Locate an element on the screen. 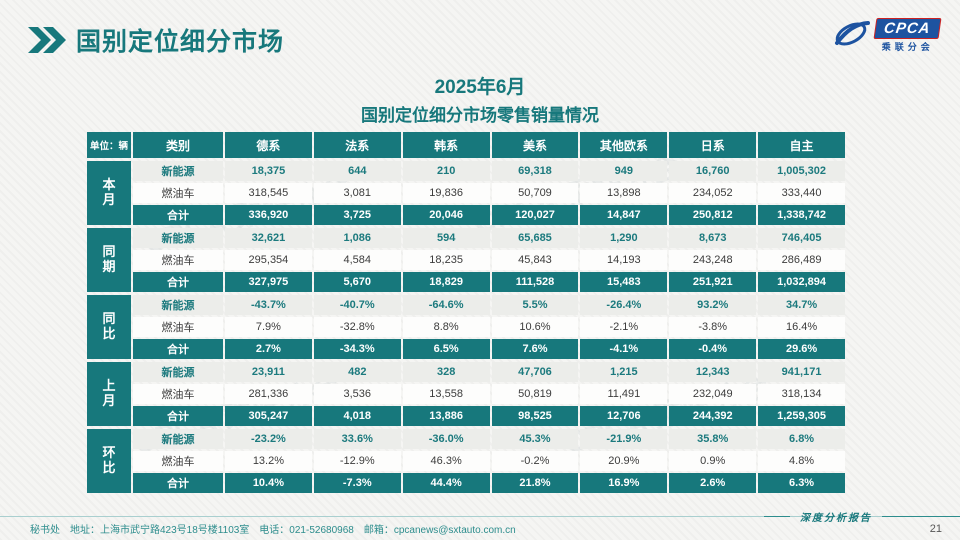  table-cell: 12,706 is located at coordinates (624, 416).